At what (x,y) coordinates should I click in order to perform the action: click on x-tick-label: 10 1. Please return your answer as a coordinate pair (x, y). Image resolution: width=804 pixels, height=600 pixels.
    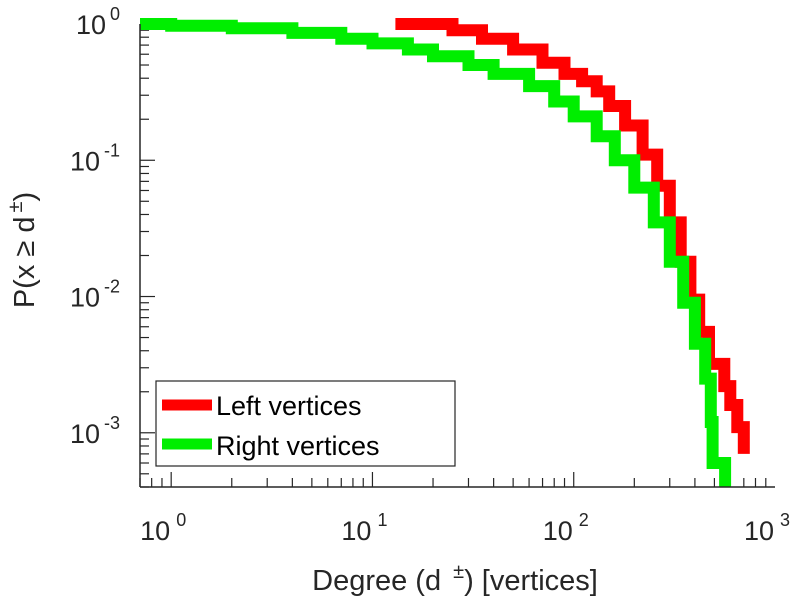
    Looking at the image, I should click on (364, 528).